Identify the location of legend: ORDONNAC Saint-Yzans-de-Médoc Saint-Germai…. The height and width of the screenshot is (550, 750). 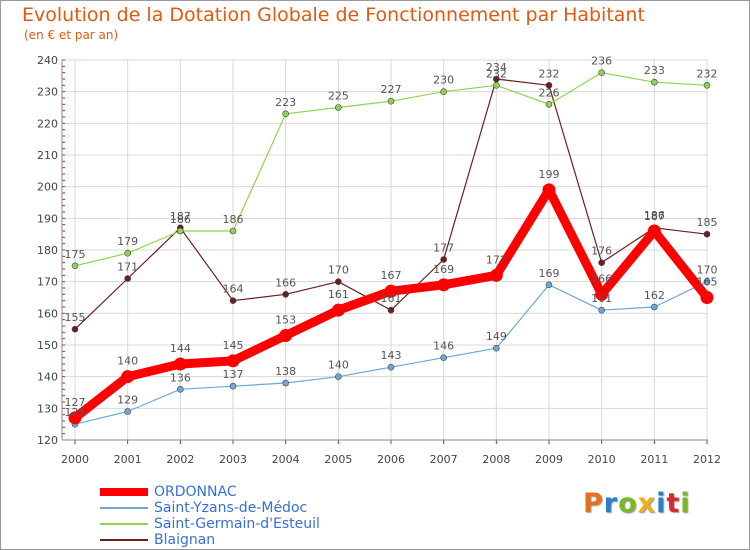
(210, 516).